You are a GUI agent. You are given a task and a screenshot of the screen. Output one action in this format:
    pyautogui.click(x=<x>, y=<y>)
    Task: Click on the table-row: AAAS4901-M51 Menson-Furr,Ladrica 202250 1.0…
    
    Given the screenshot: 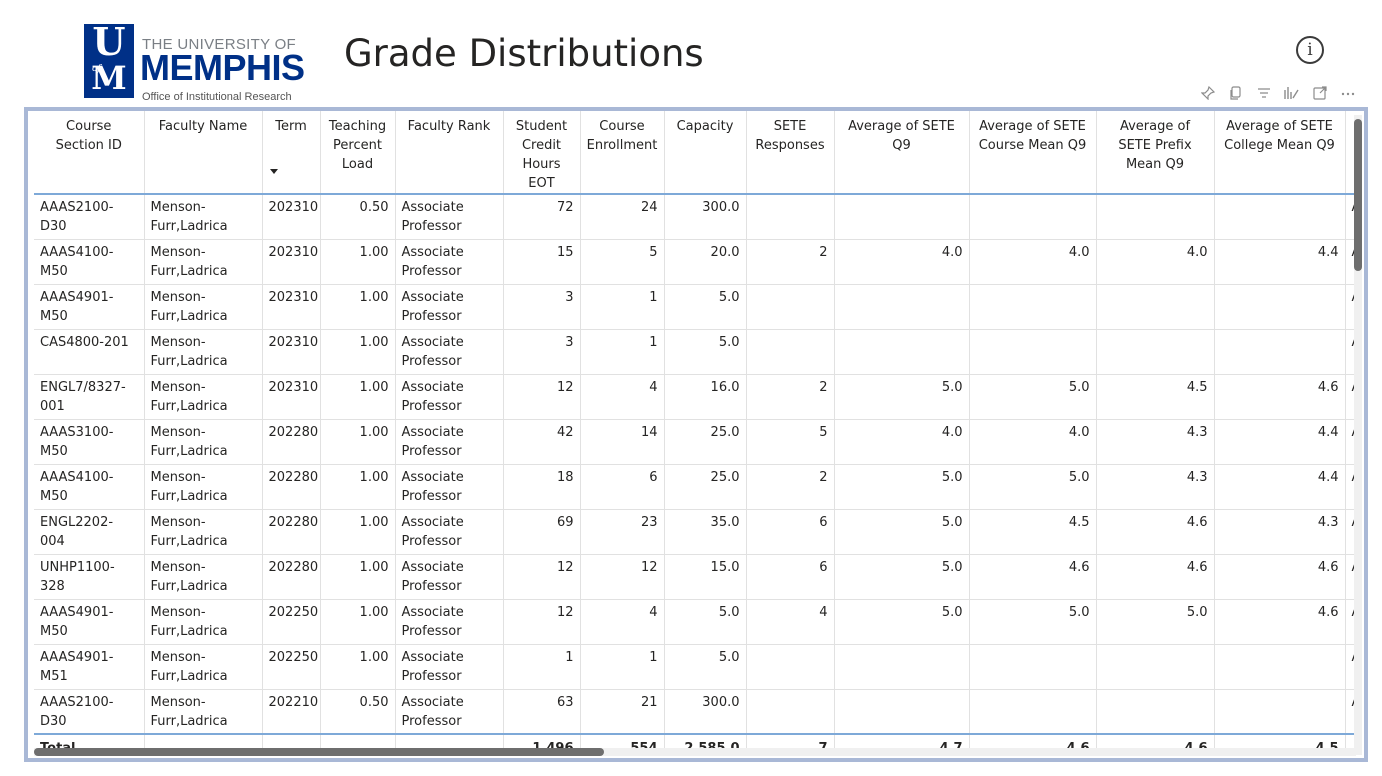 What is the action you would take?
    pyautogui.click(x=695, y=667)
    